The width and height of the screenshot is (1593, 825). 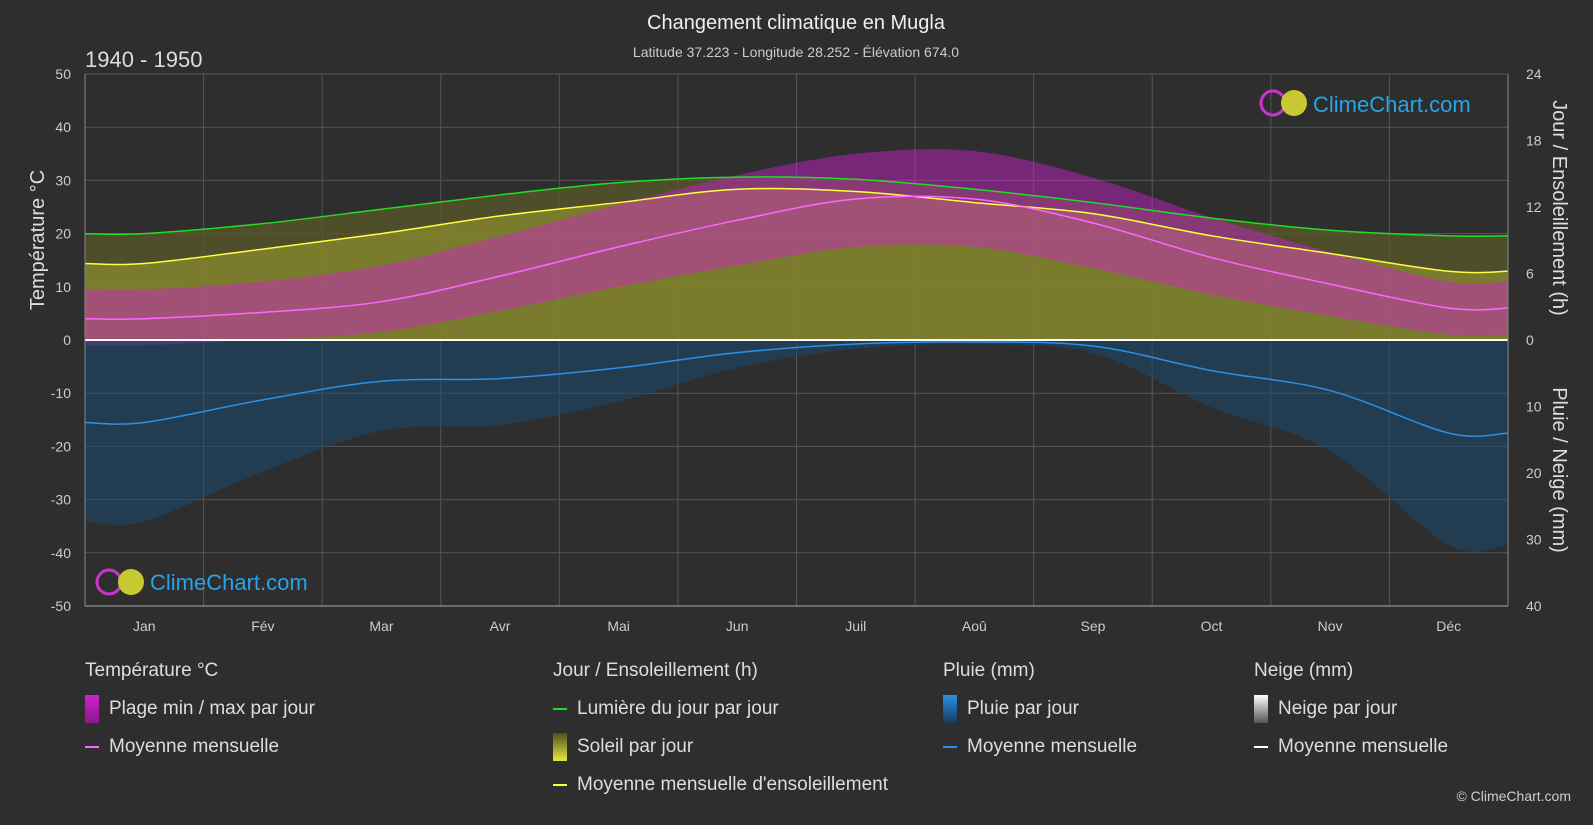 I want to click on y-left-tick-label: -10, so click(x=61, y=393).